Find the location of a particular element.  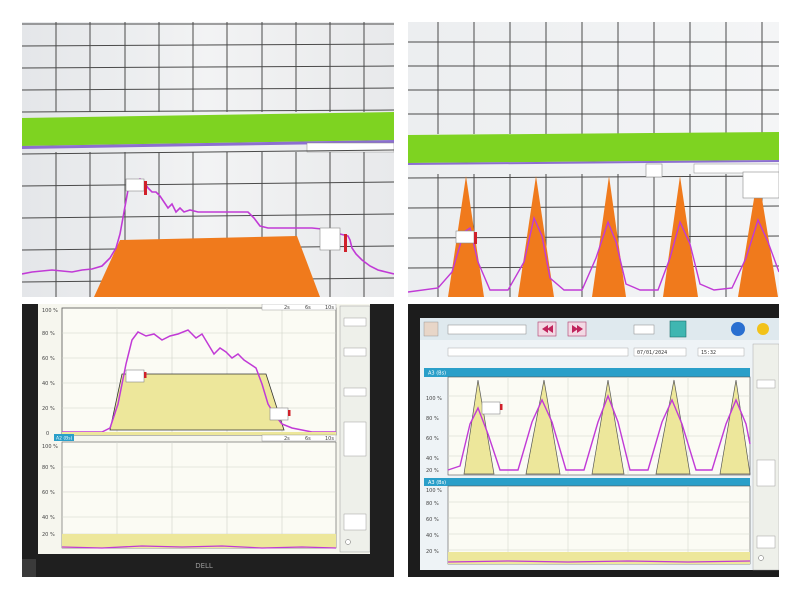

export-icon is located at coordinates (678, 329).